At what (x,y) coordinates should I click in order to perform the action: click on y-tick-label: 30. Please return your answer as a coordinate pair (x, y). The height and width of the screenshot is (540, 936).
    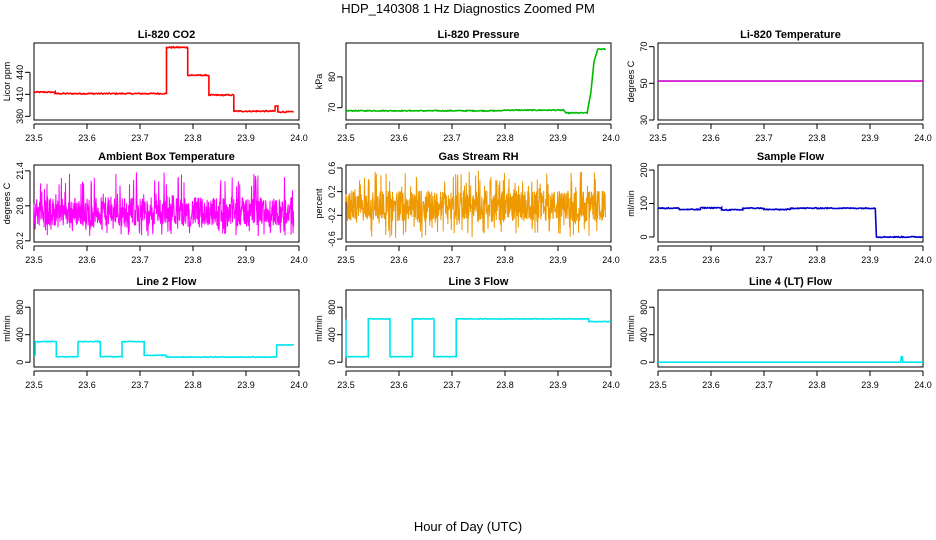
    Looking at the image, I should click on (644, 120).